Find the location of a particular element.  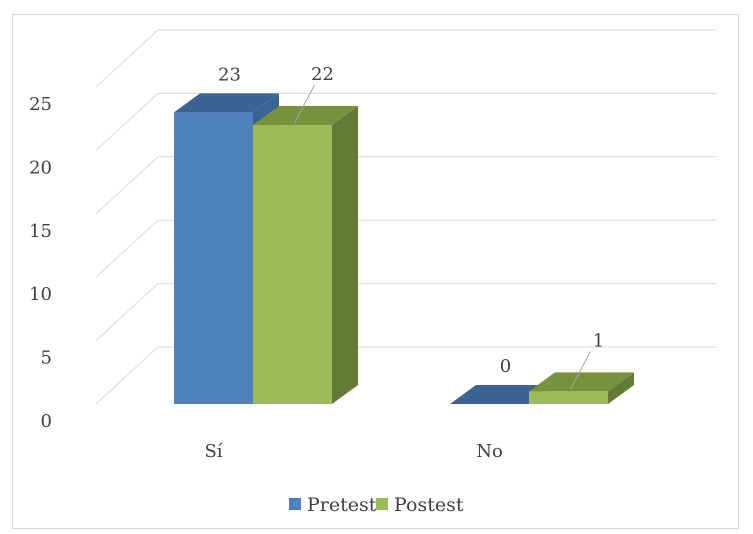

y-tick-label: 5 is located at coordinates (46, 358).